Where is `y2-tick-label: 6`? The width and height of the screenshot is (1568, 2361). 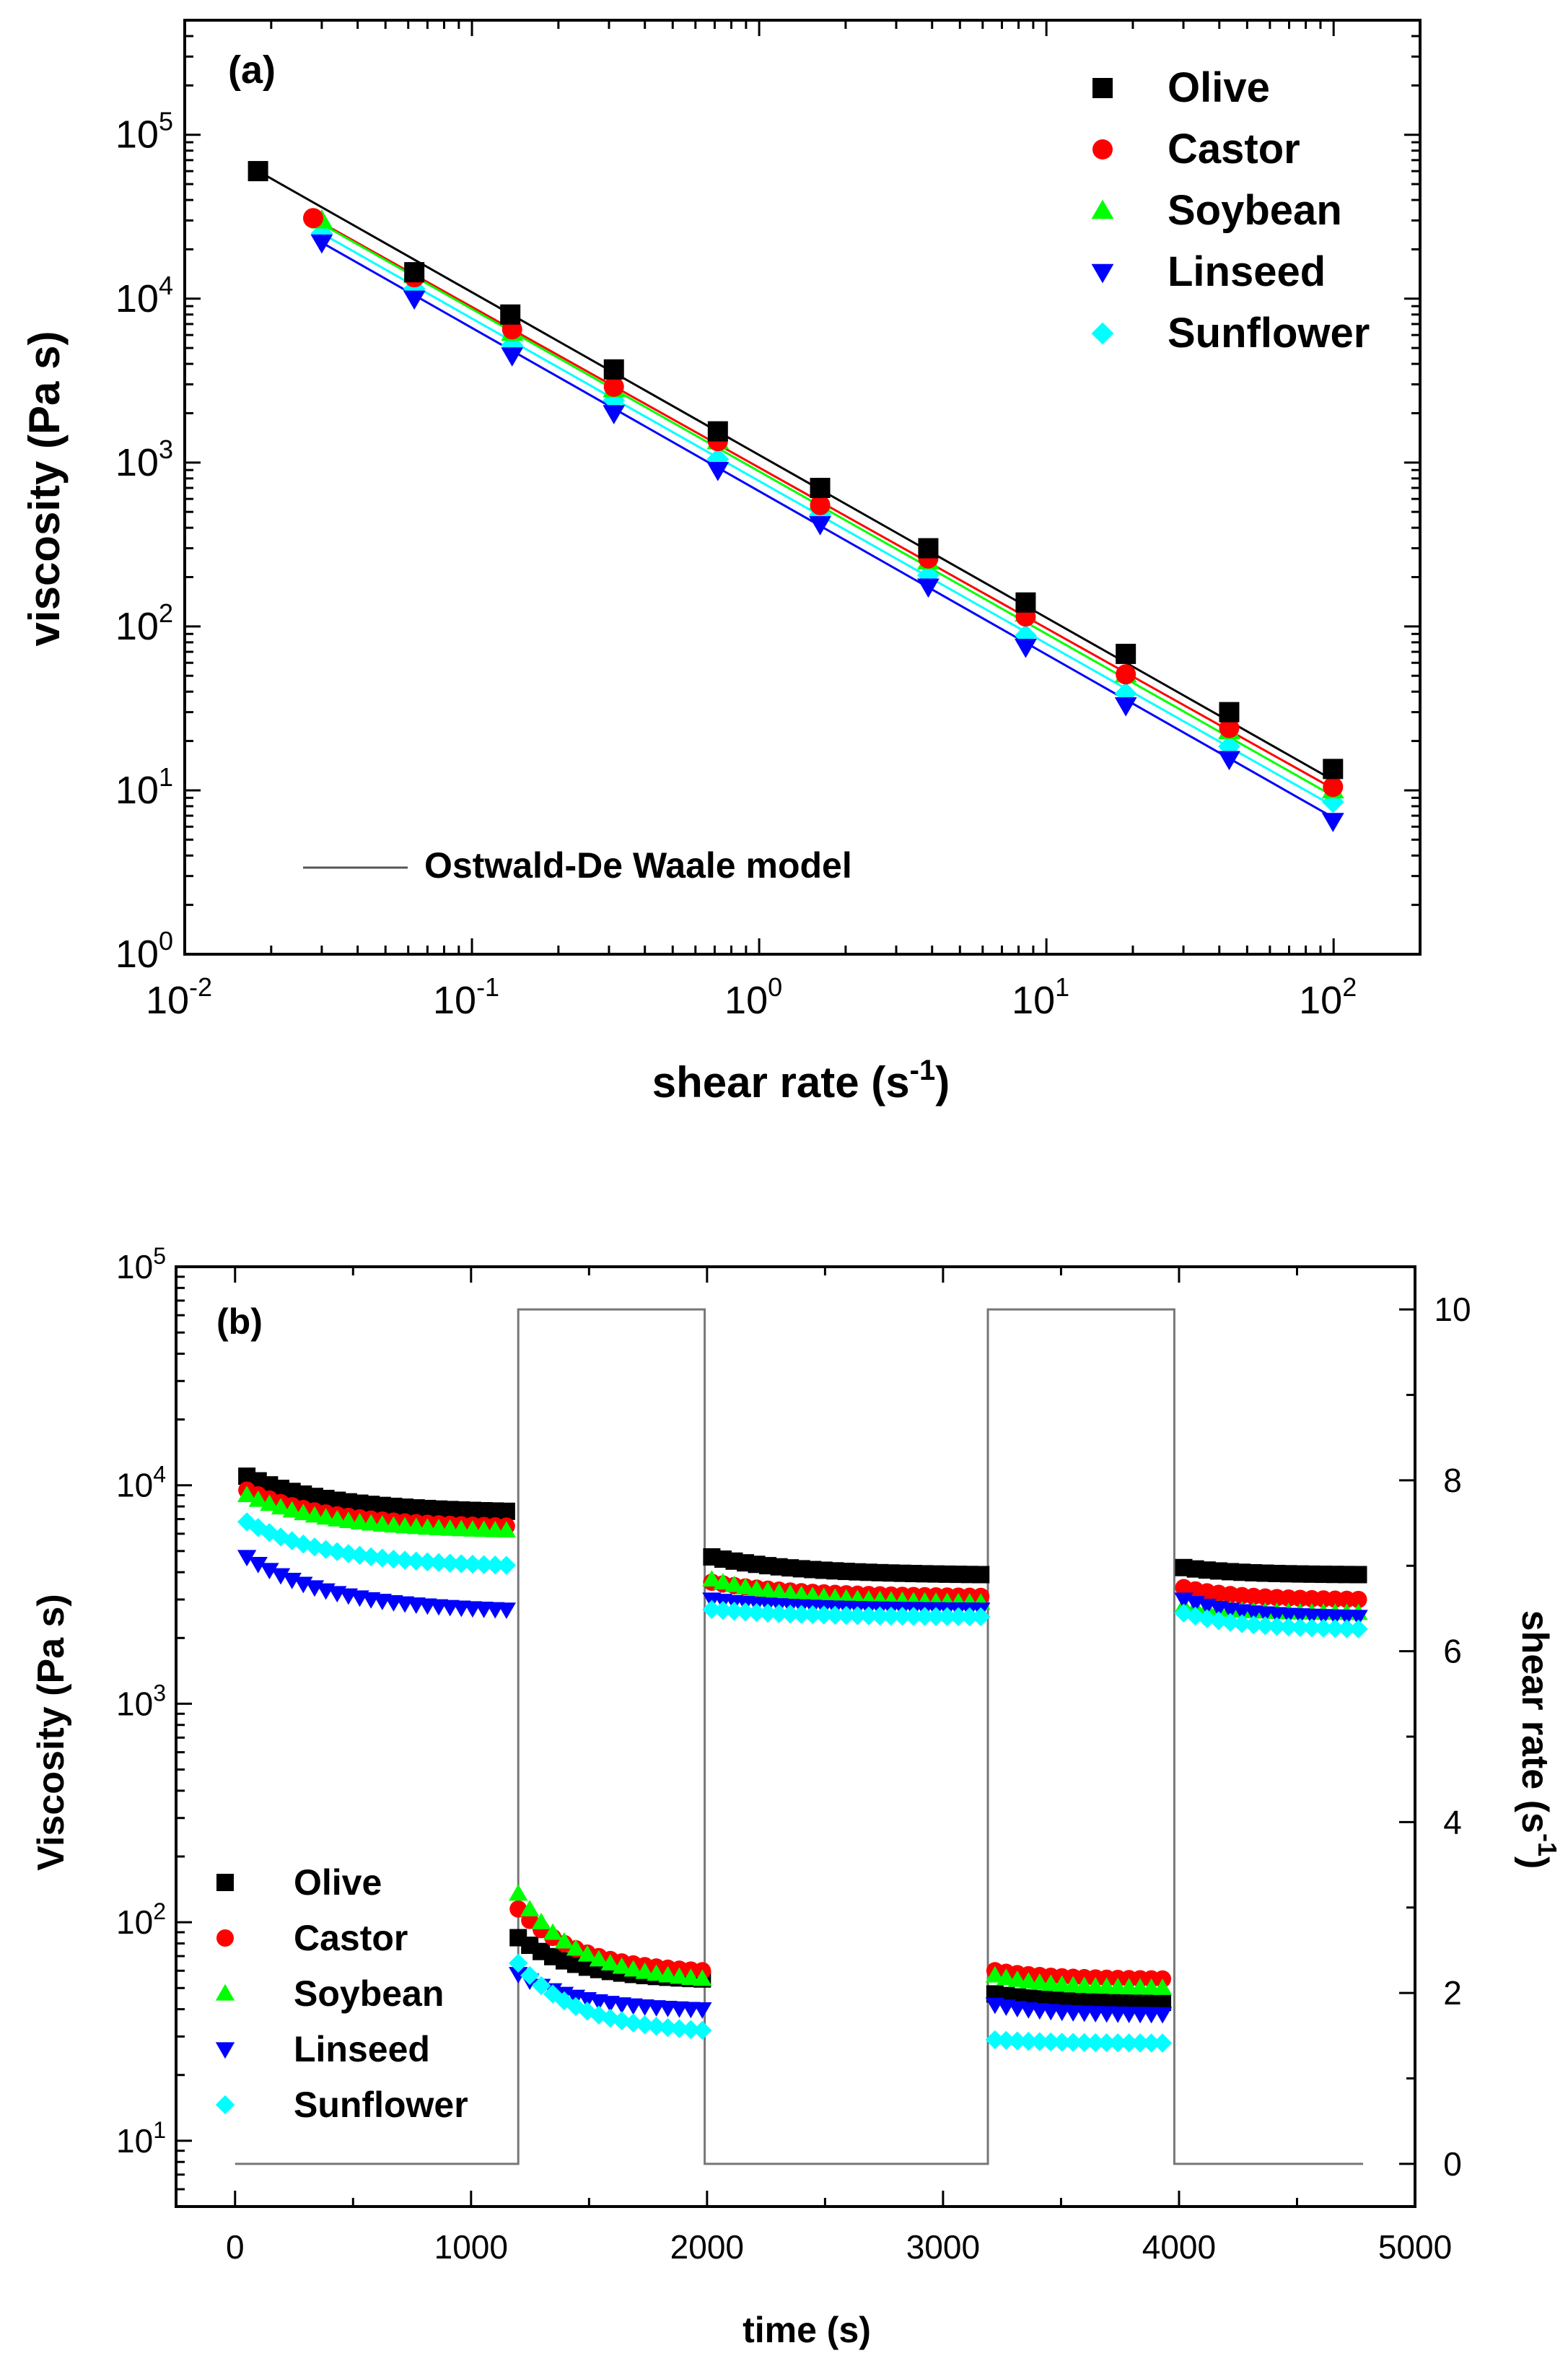 y2-tick-label: 6 is located at coordinates (1452, 1651).